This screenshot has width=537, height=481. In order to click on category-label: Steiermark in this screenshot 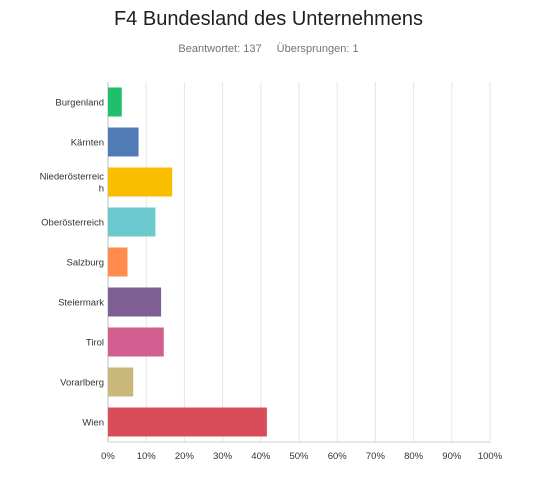, I will do `click(81, 303)`.